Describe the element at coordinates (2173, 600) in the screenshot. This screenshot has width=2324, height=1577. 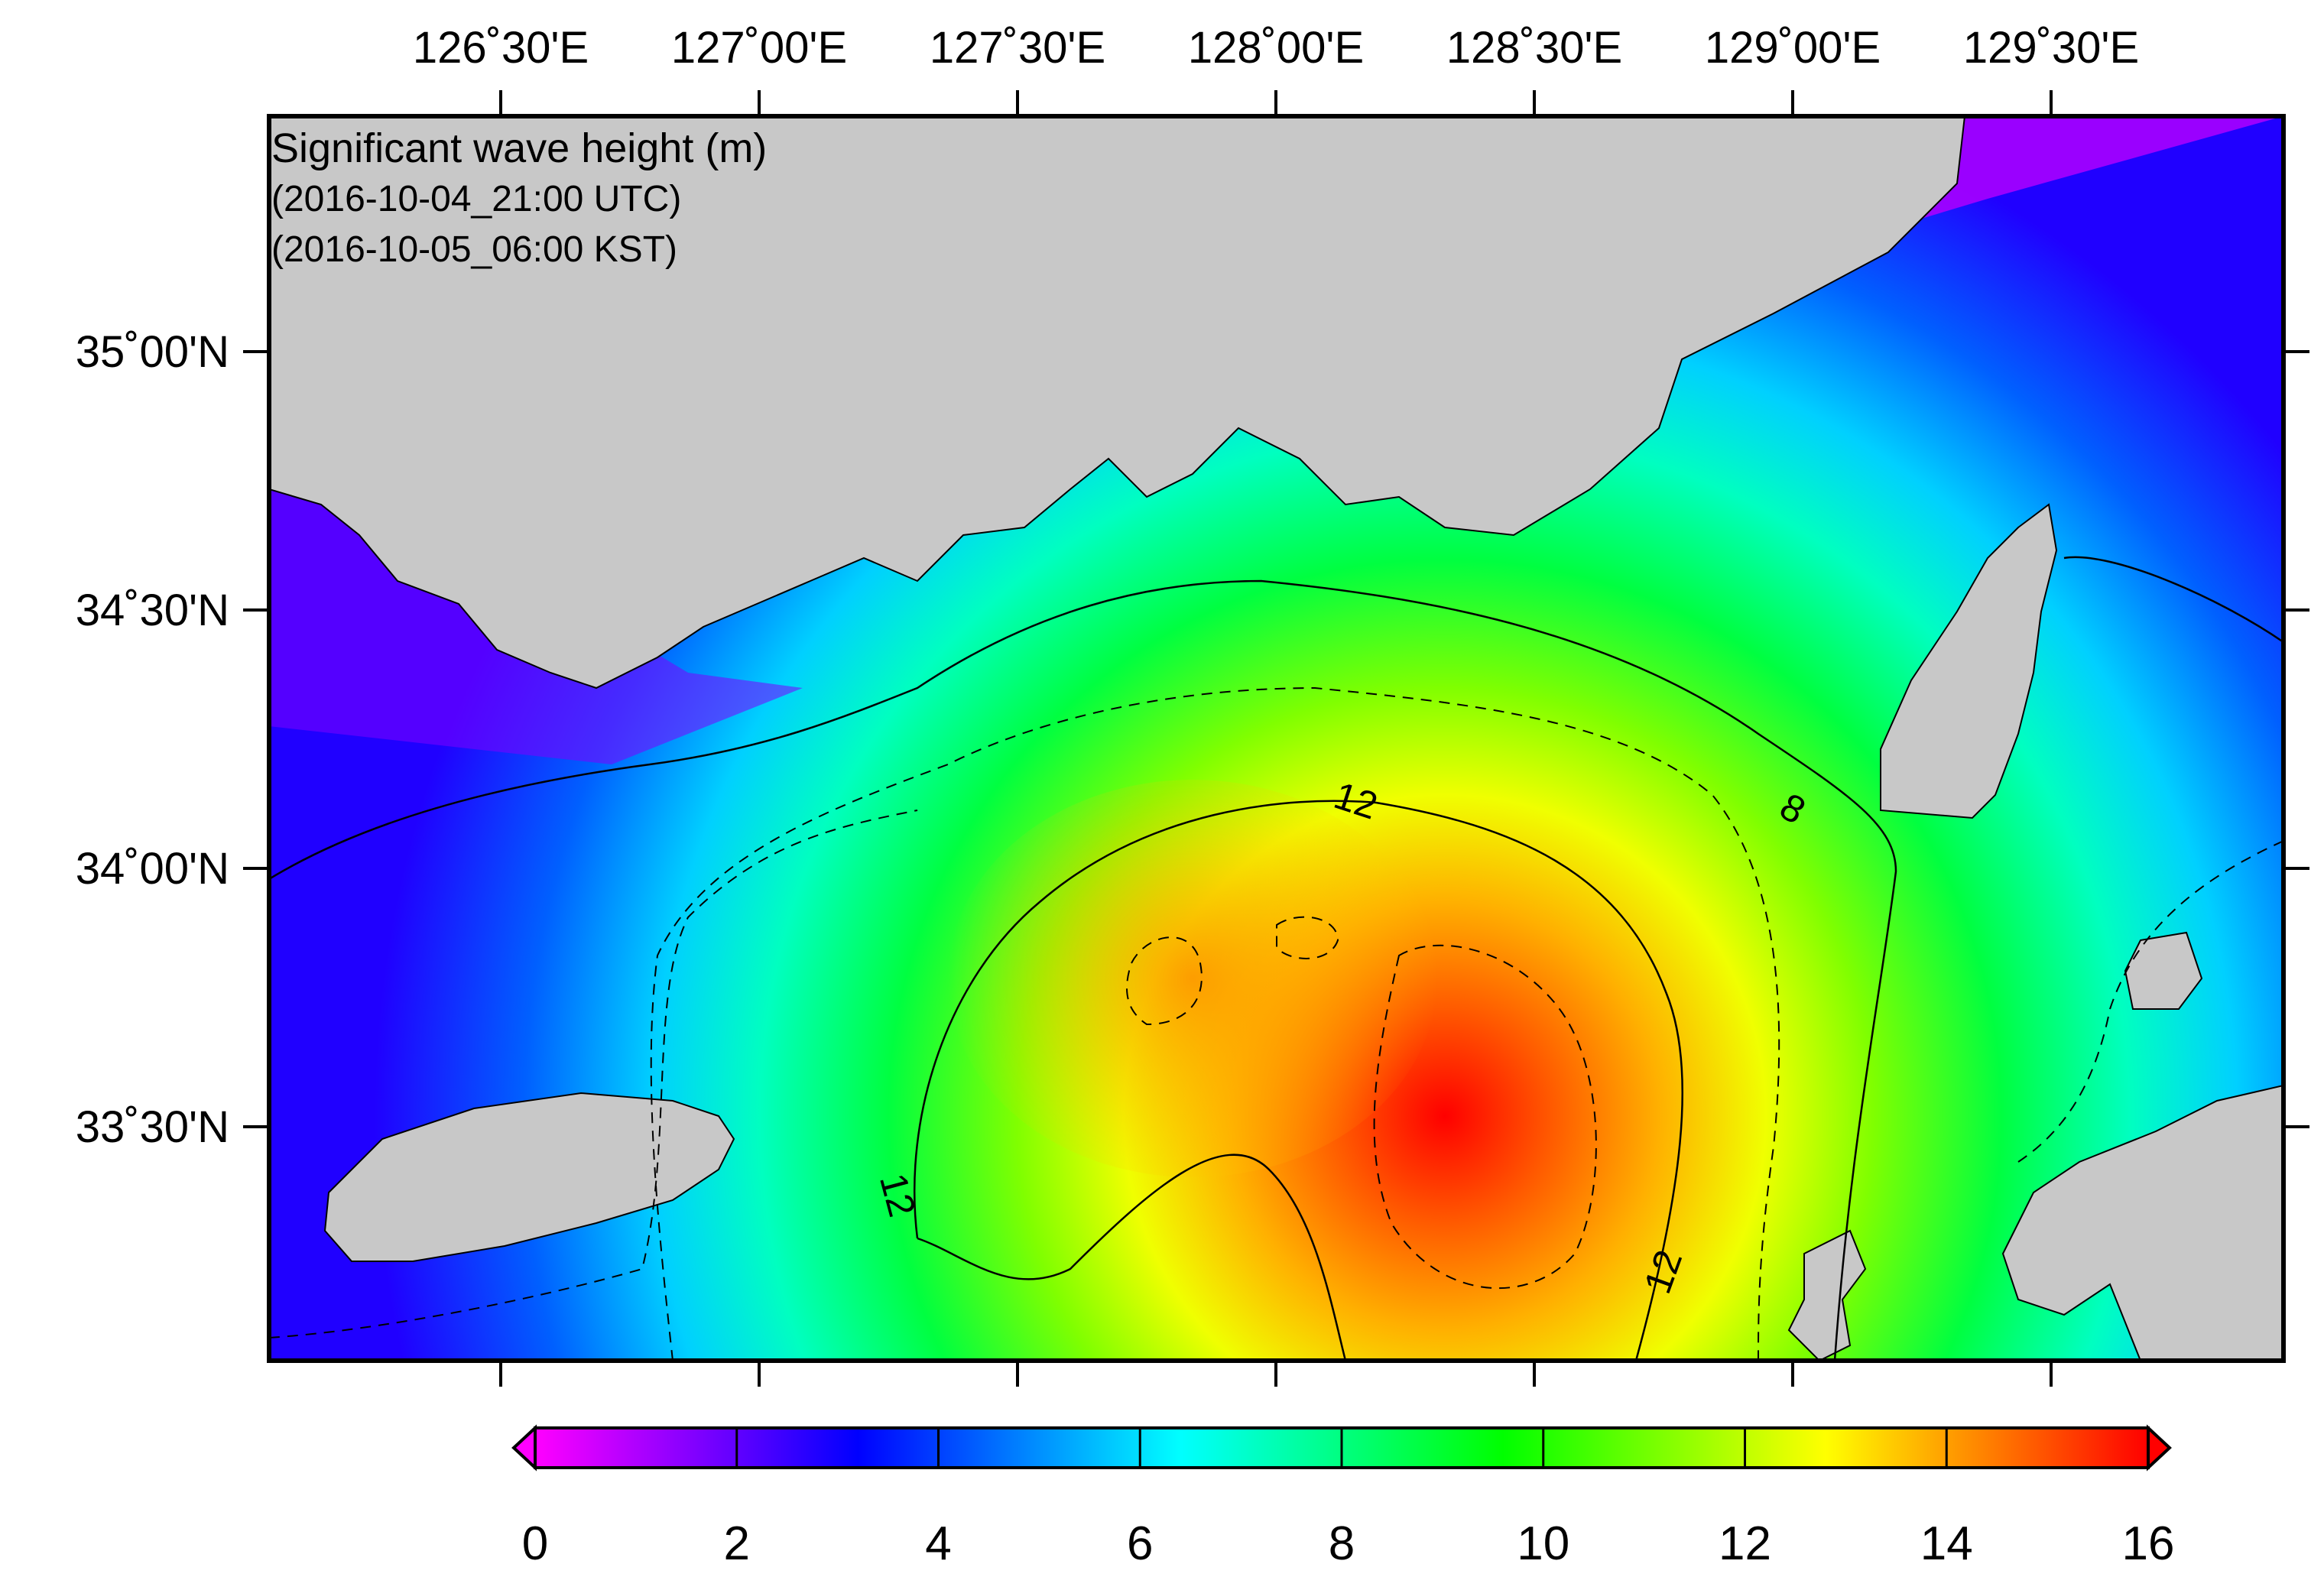
I see `contour-line-east-8m` at that location.